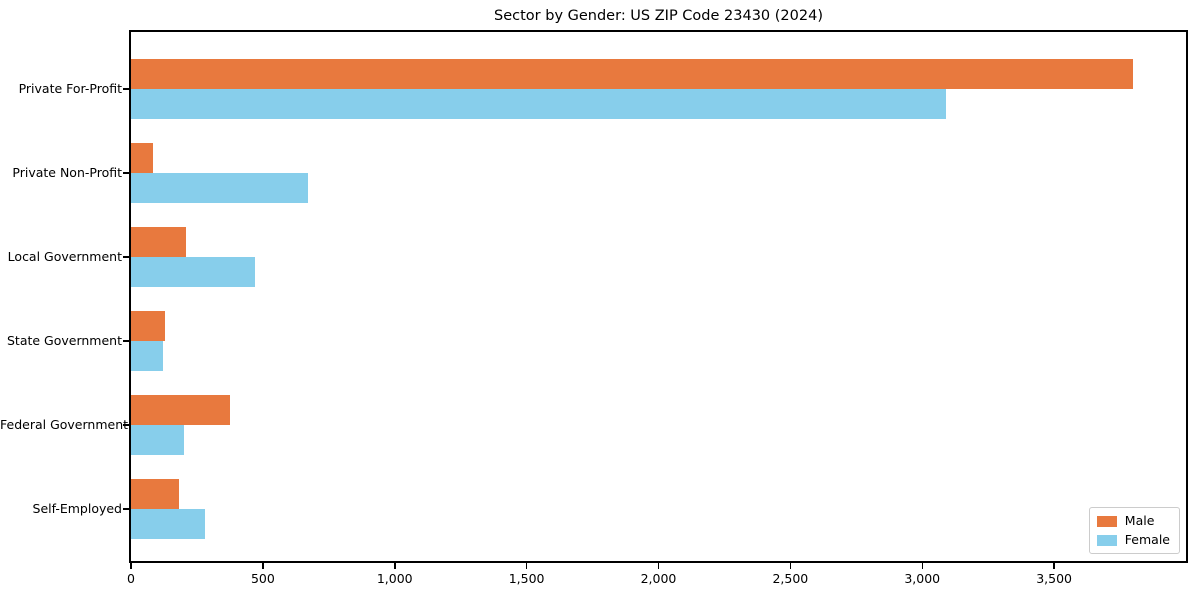 The width and height of the screenshot is (1200, 600). Describe the element at coordinates (1147, 539) in the screenshot. I see `legend-label-female: Female` at that location.